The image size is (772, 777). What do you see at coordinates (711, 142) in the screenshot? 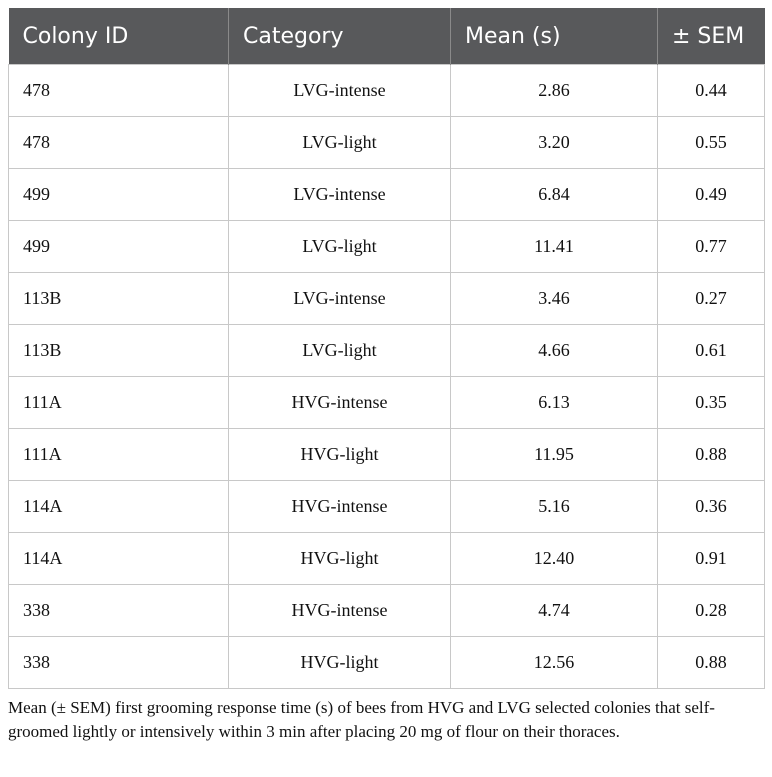
I see `table-cell: 0.55` at bounding box center [711, 142].